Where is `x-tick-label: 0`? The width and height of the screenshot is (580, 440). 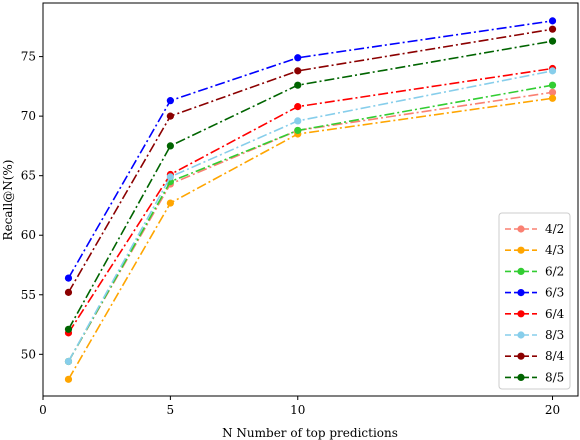
x-tick-label: 0 is located at coordinates (43, 410).